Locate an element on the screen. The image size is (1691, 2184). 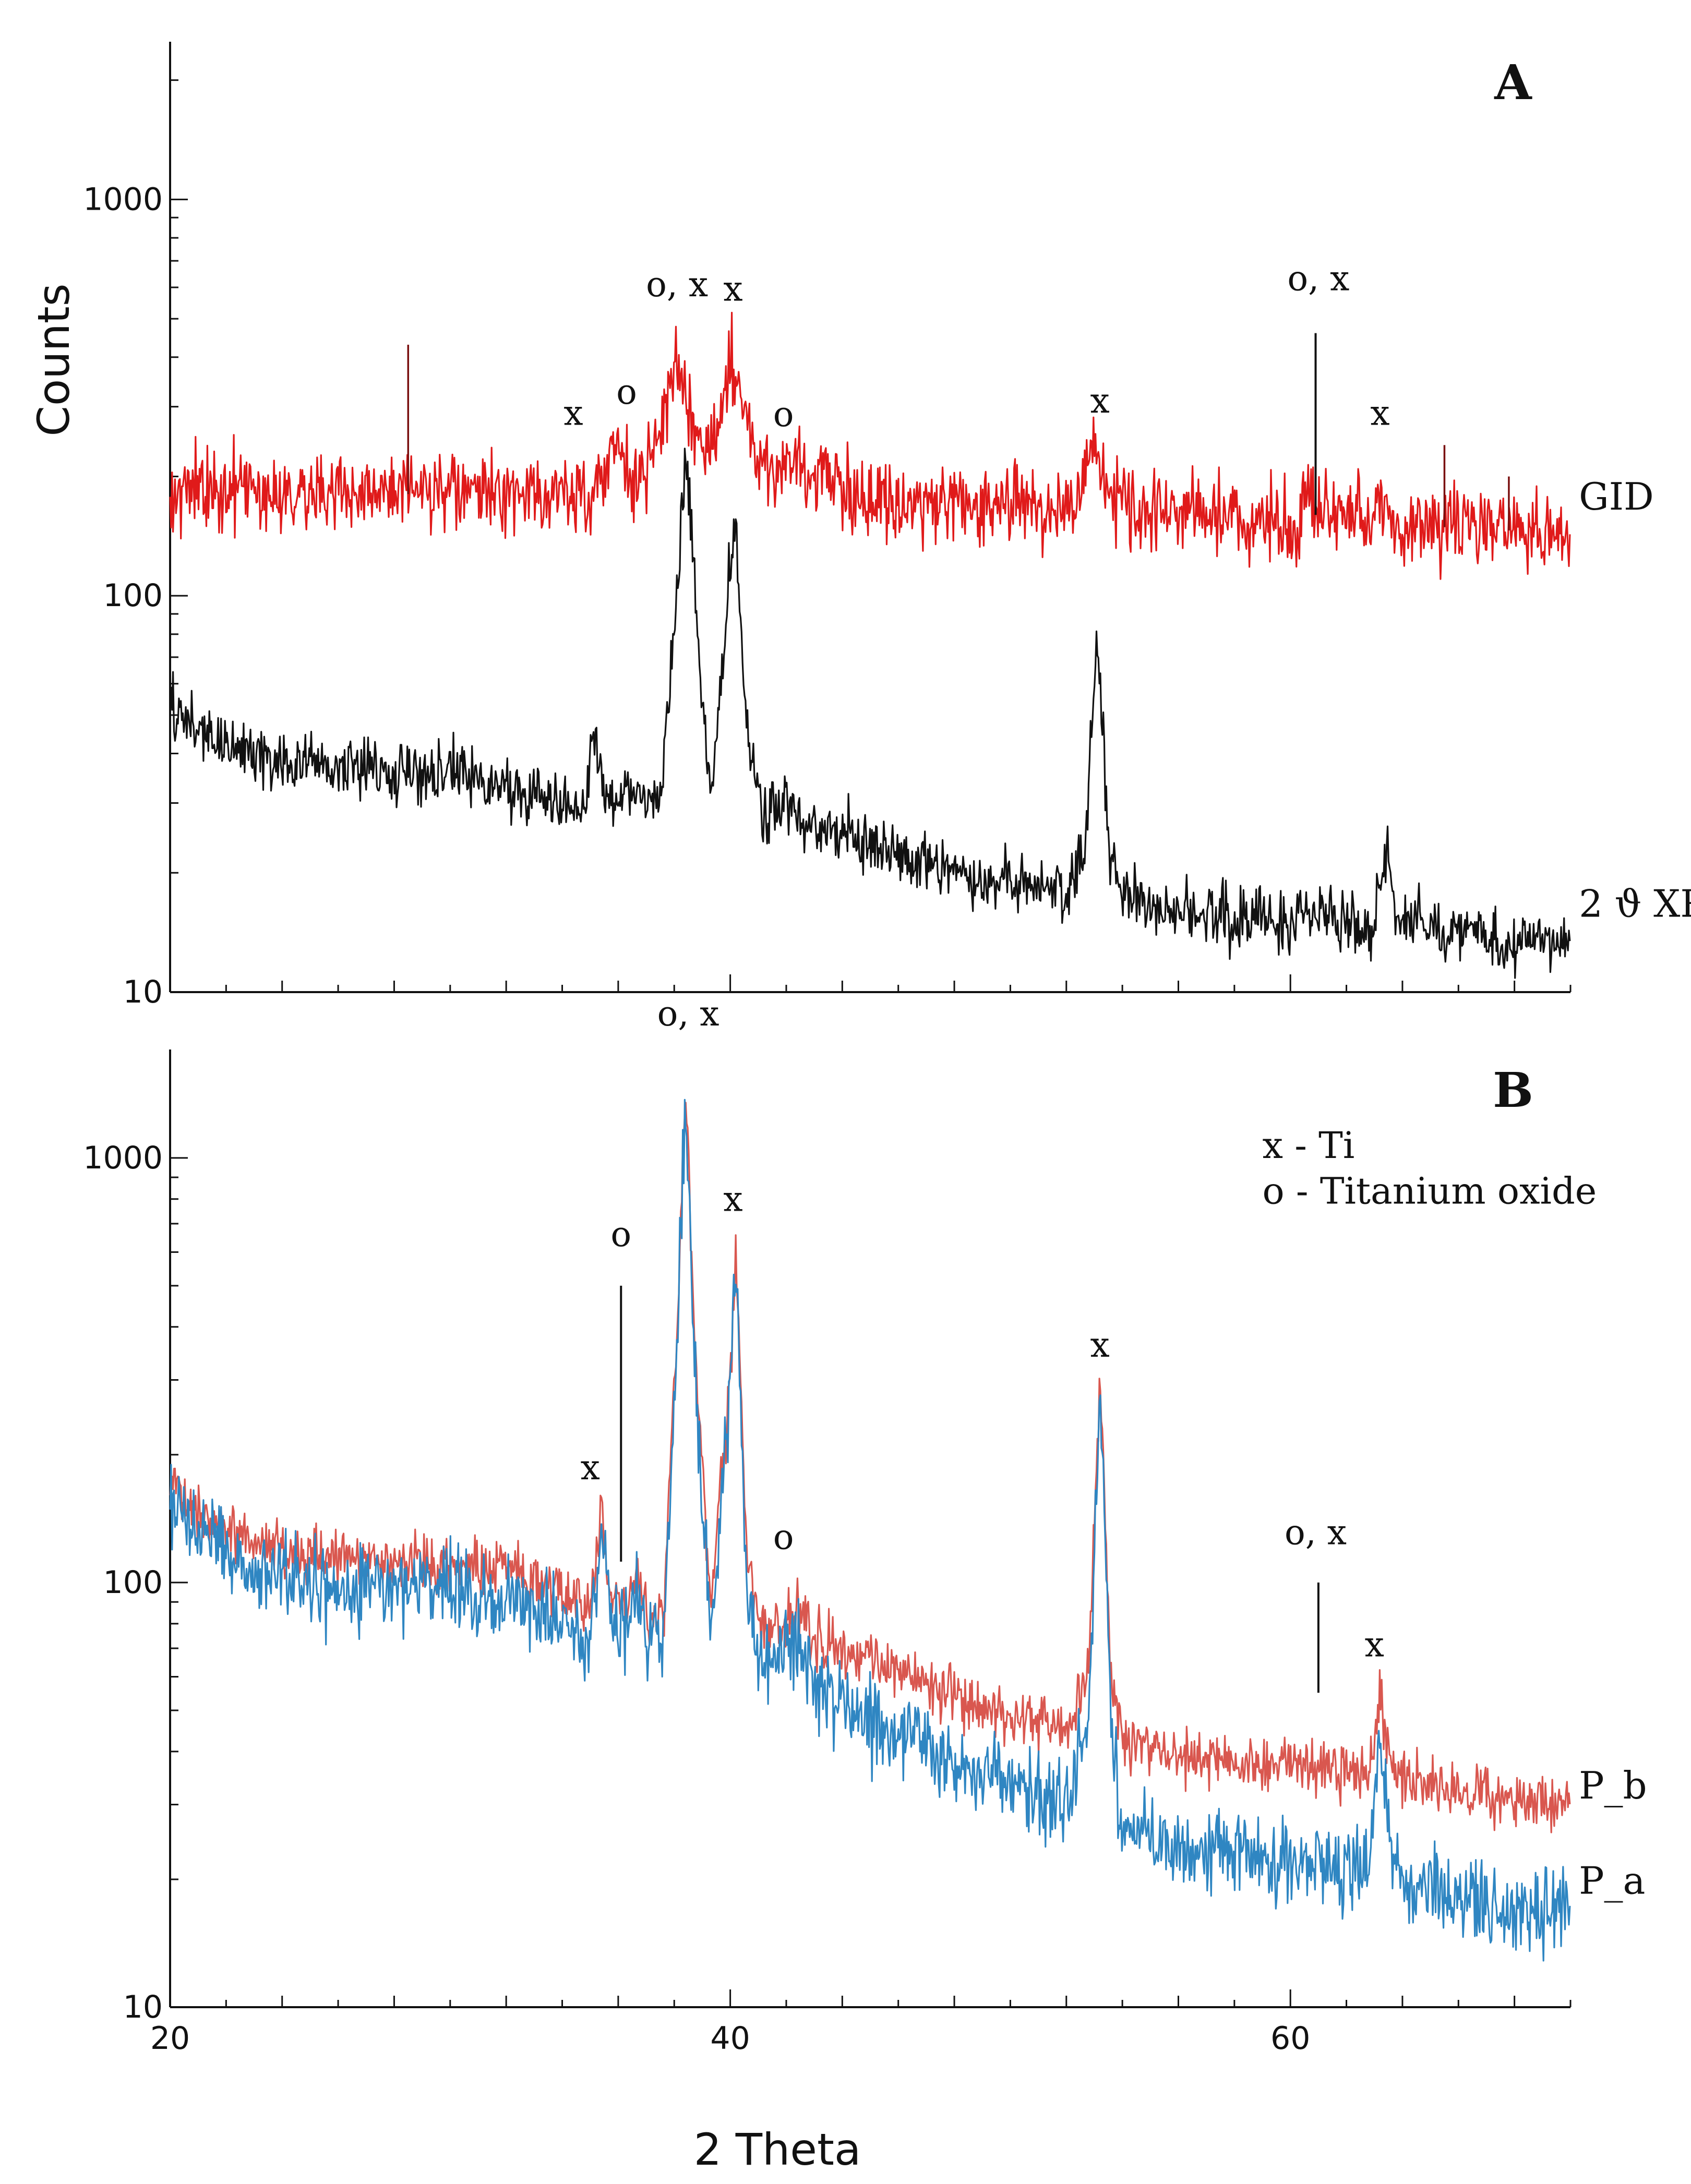
series-label: GID is located at coordinates (1616, 496).